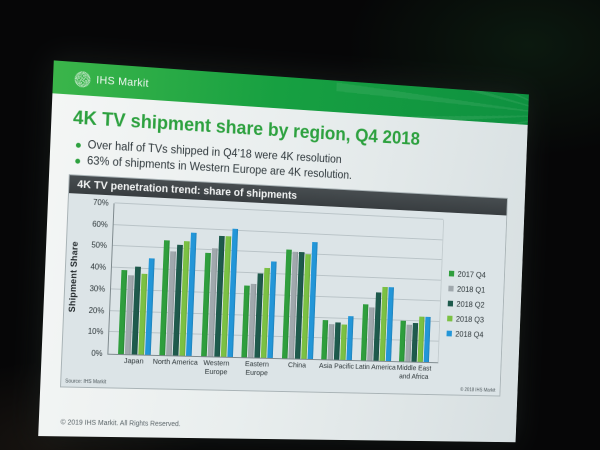  What do you see at coordinates (414, 372) in the screenshot?
I see `x-axis-category-label: Middle East and Africa` at bounding box center [414, 372].